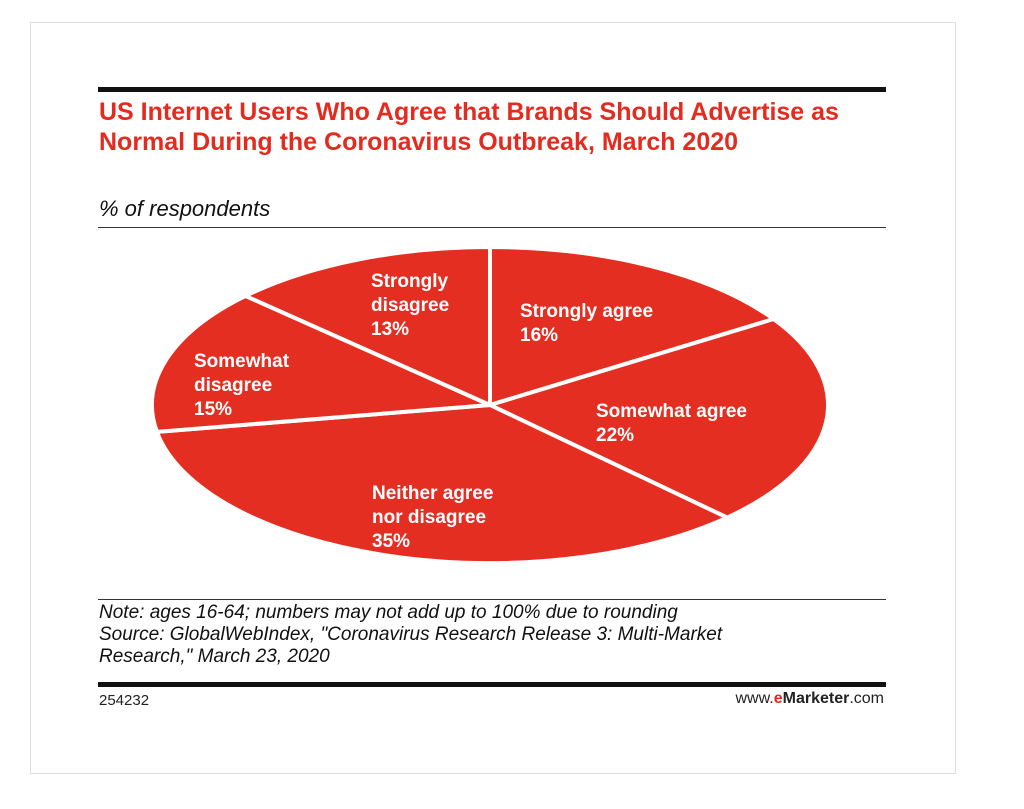 This screenshot has width=1024, height=809. Describe the element at coordinates (866, 698) in the screenshot. I see `brand-suffix: .com` at that location.